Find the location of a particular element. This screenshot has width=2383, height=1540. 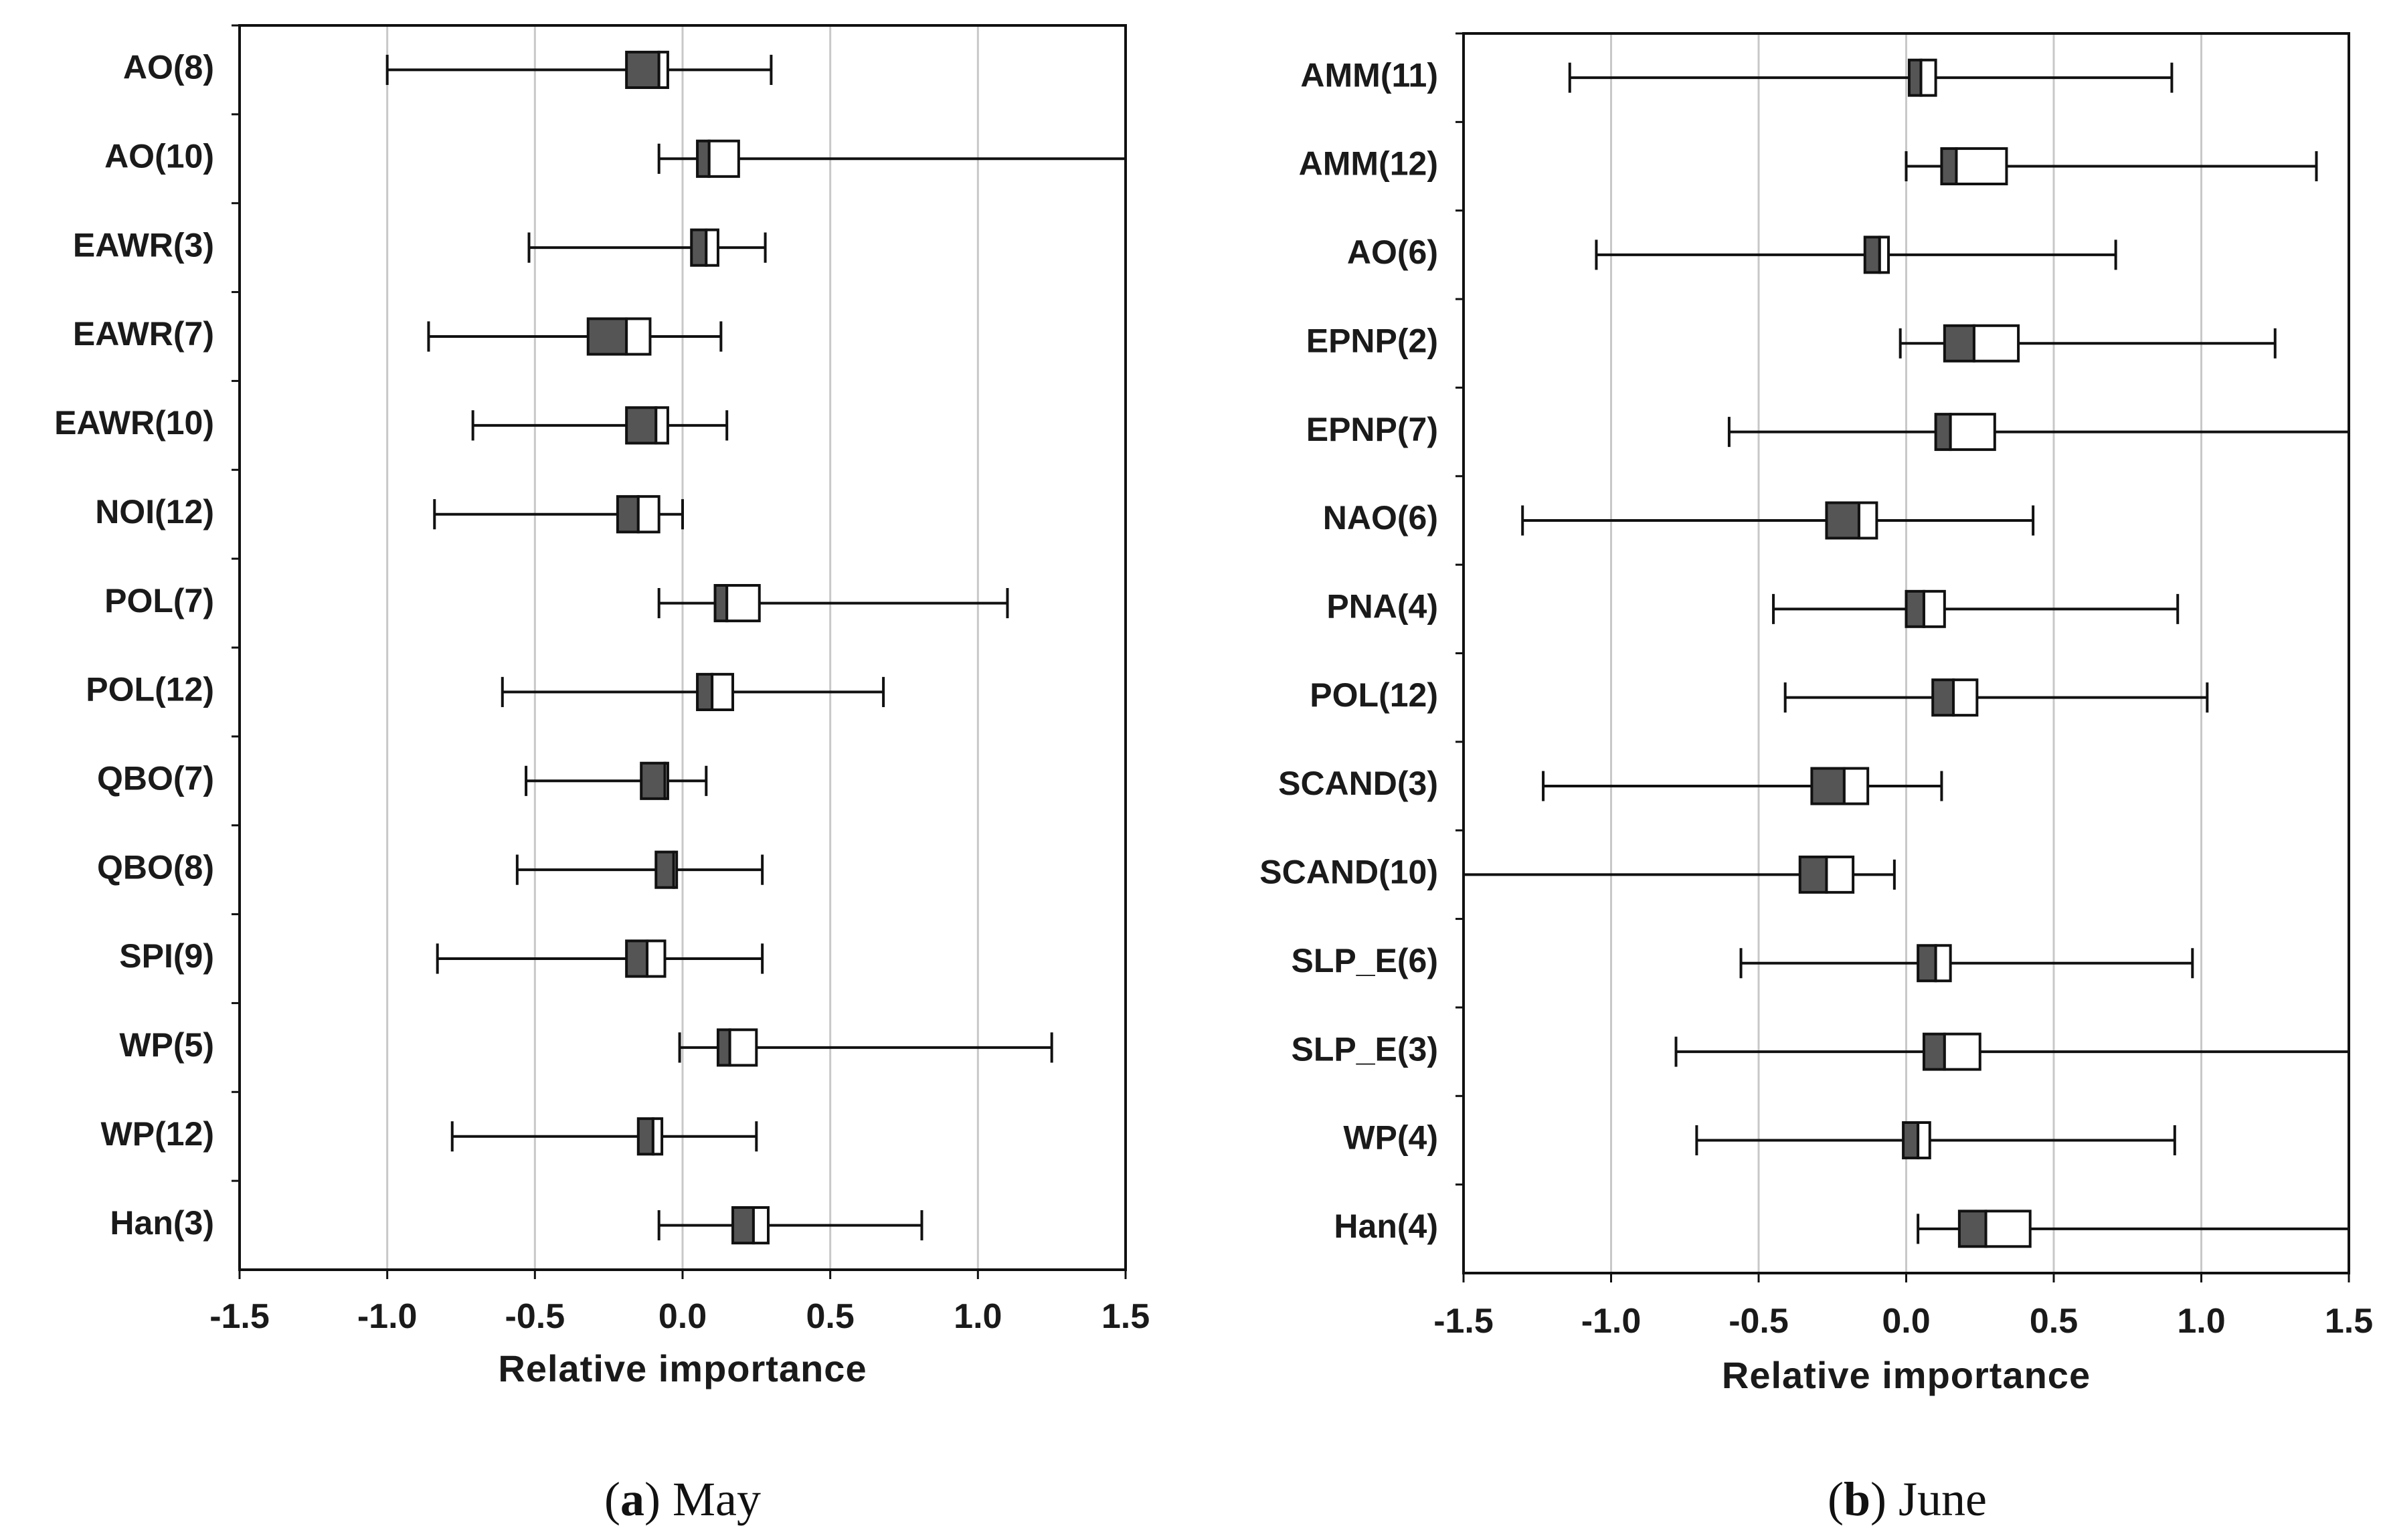

box-spi-9- is located at coordinates (600, 958).